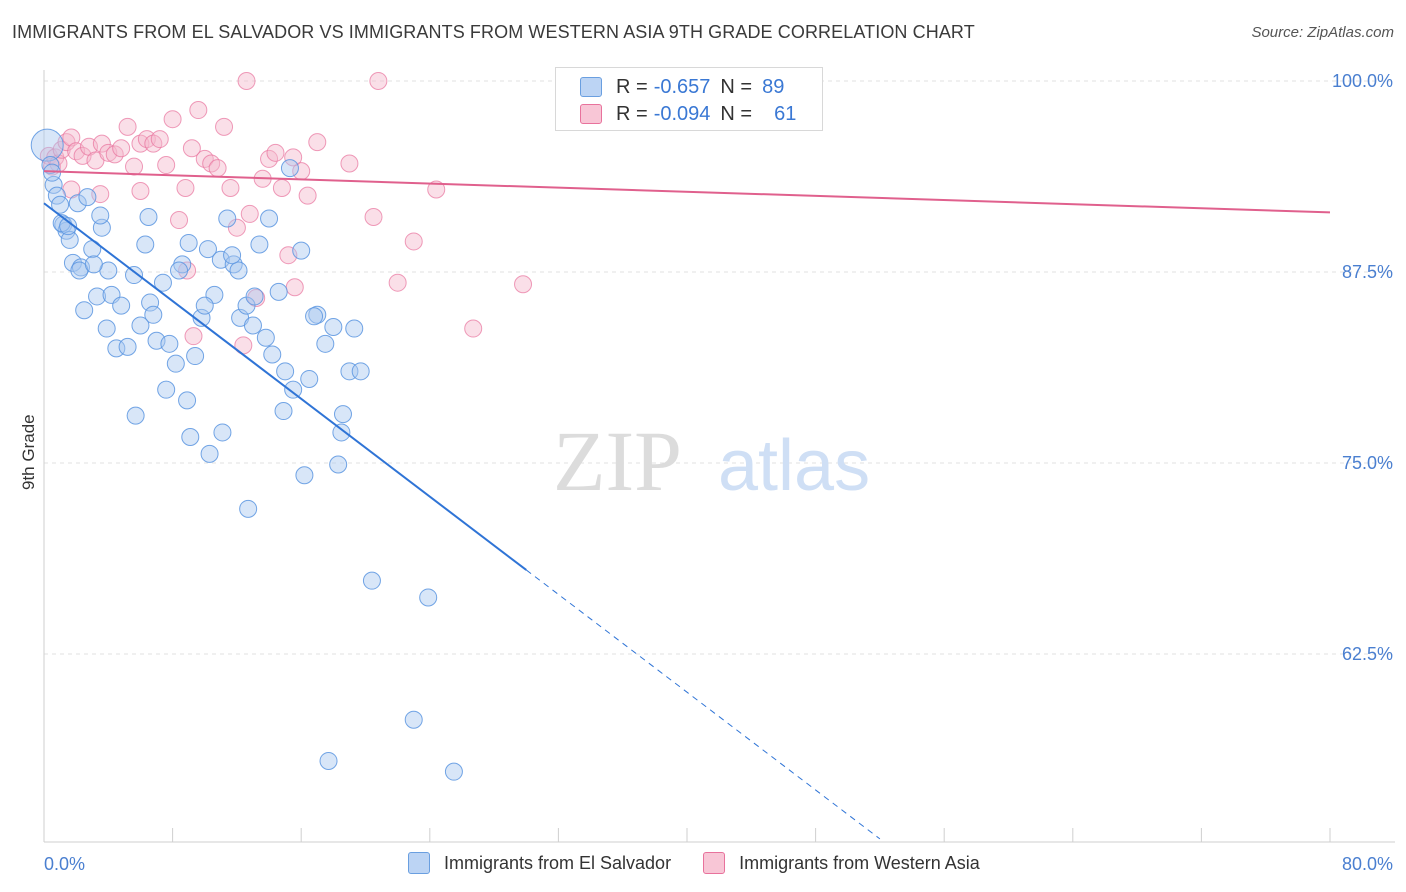 The height and width of the screenshot is (892, 1406). Describe the element at coordinates (773, 86) in the screenshot. I see `legend-n-value: 89` at that location.